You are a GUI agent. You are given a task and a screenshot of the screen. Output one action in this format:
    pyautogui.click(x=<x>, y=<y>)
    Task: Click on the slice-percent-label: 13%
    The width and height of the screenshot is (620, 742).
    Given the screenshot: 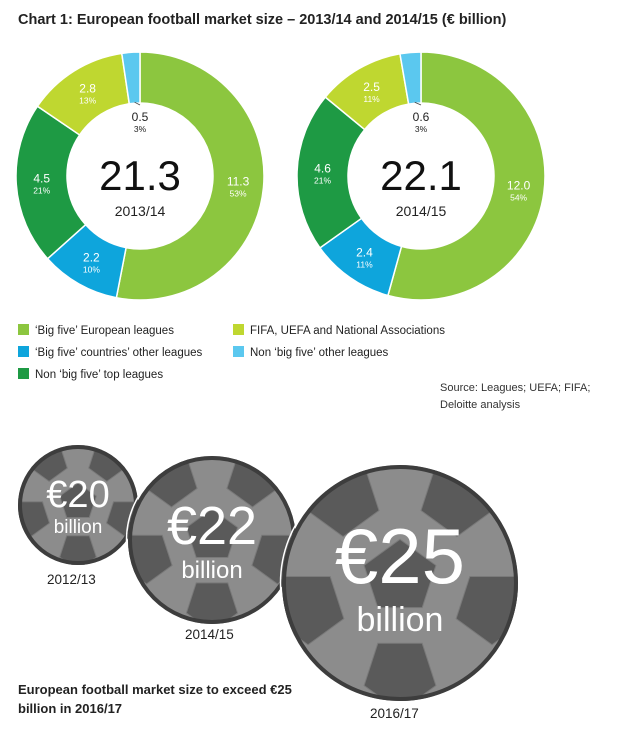 What is the action you would take?
    pyautogui.click(x=87, y=101)
    